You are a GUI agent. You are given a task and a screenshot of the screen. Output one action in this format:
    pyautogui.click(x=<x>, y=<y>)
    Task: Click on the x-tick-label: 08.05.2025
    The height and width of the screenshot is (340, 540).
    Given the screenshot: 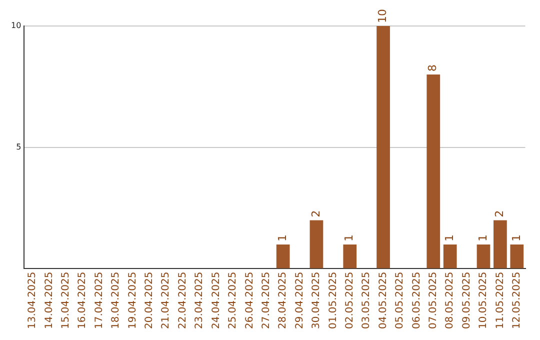 What is the action you would take?
    pyautogui.click(x=450, y=301)
    